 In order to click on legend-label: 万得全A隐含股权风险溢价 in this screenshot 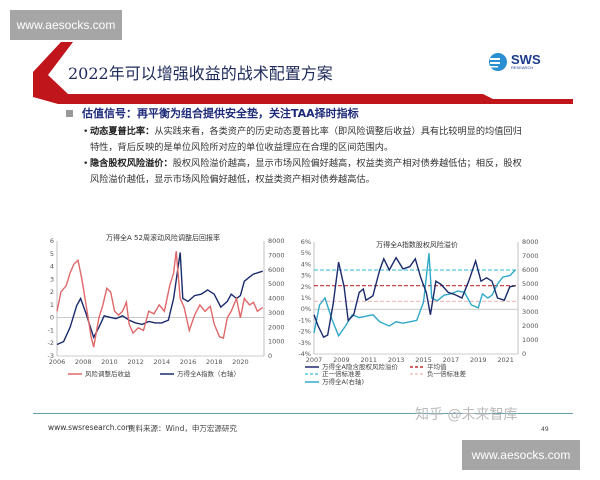, I will do `click(360, 366)`.